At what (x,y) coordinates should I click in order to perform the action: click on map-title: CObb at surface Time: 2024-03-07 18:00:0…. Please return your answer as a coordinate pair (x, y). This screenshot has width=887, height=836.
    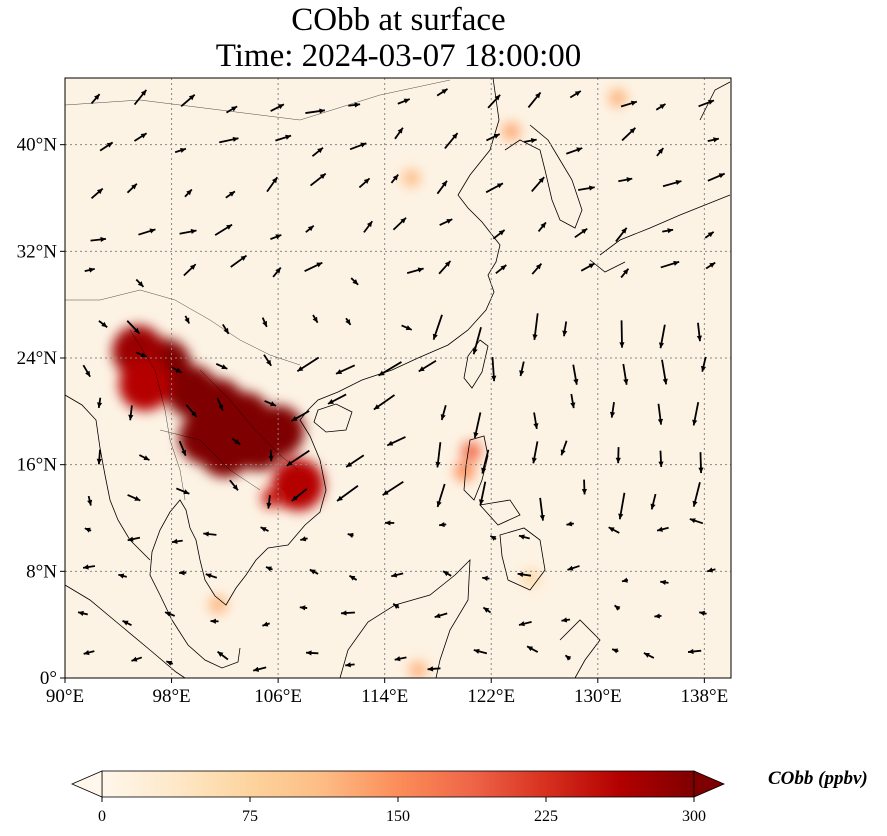
    Looking at the image, I should click on (398, 38).